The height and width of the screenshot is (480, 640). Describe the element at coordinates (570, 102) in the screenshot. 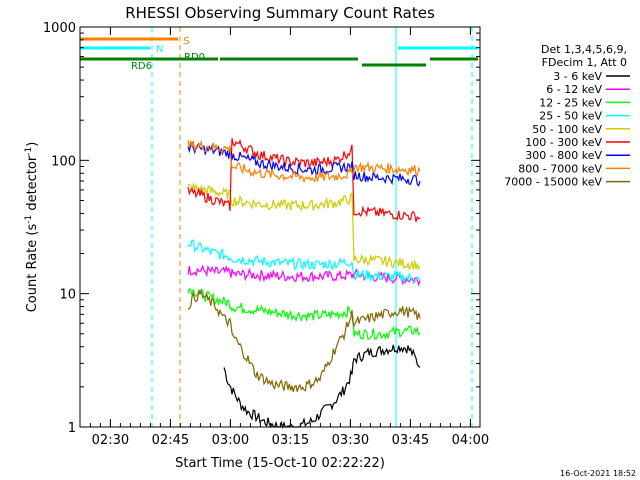

I see `legend-label-2: 12 - 25 keV` at that location.